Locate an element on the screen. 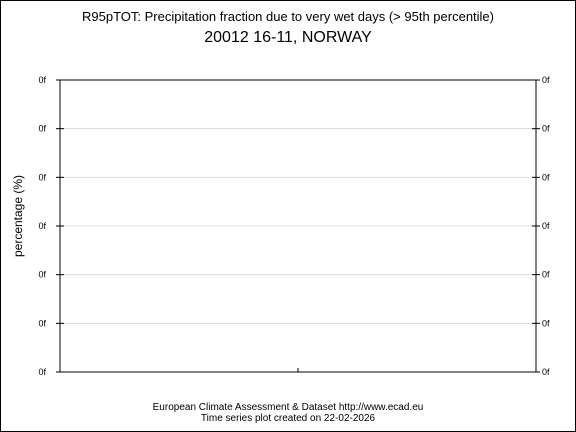 The width and height of the screenshot is (576, 432). chart-subtitle: 20012 16-11, NORWAY is located at coordinates (288, 37).